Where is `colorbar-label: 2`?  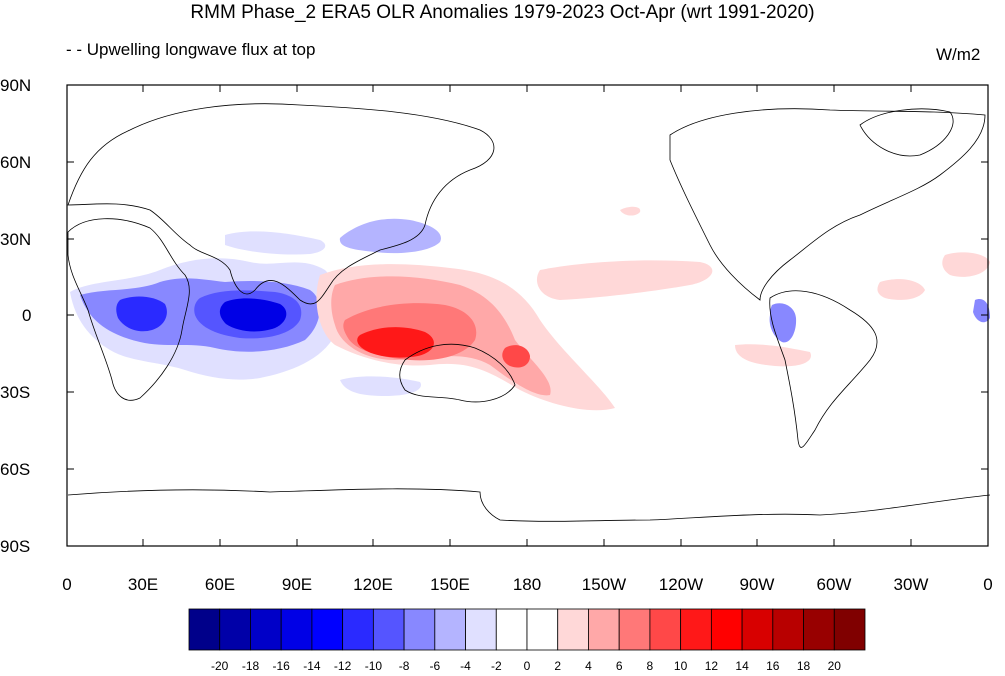 colorbar-label: 2 is located at coordinates (558, 666).